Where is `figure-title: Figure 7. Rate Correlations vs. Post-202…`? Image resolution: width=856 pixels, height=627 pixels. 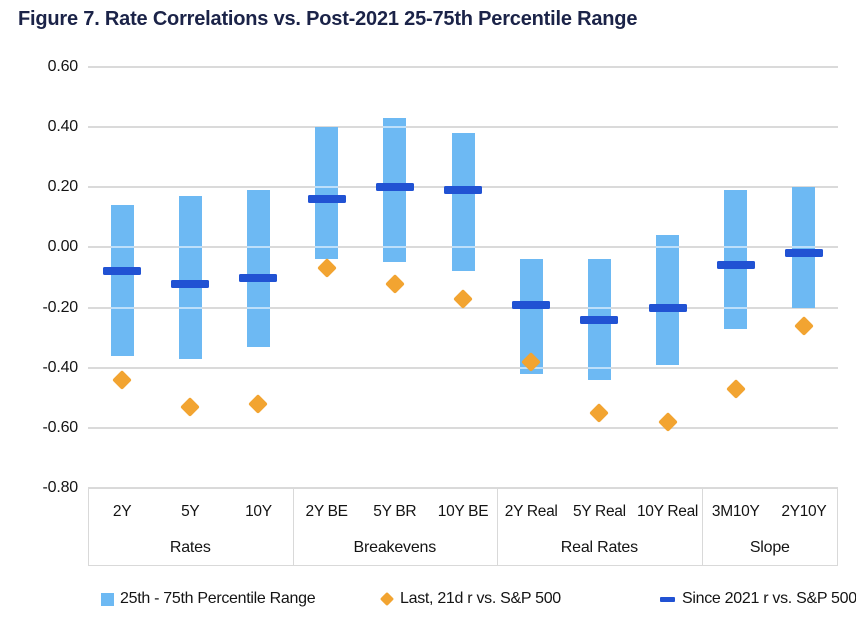 figure-title: Figure 7. Rate Correlations vs. Post-202… is located at coordinates (328, 19).